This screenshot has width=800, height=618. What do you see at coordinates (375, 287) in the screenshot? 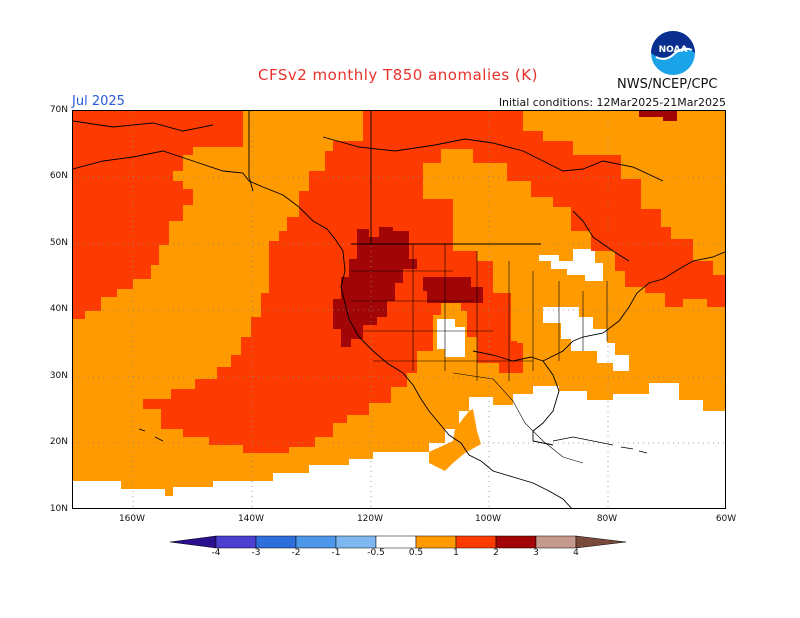
I see `anomaly-region-dark-red` at bounding box center [375, 287].